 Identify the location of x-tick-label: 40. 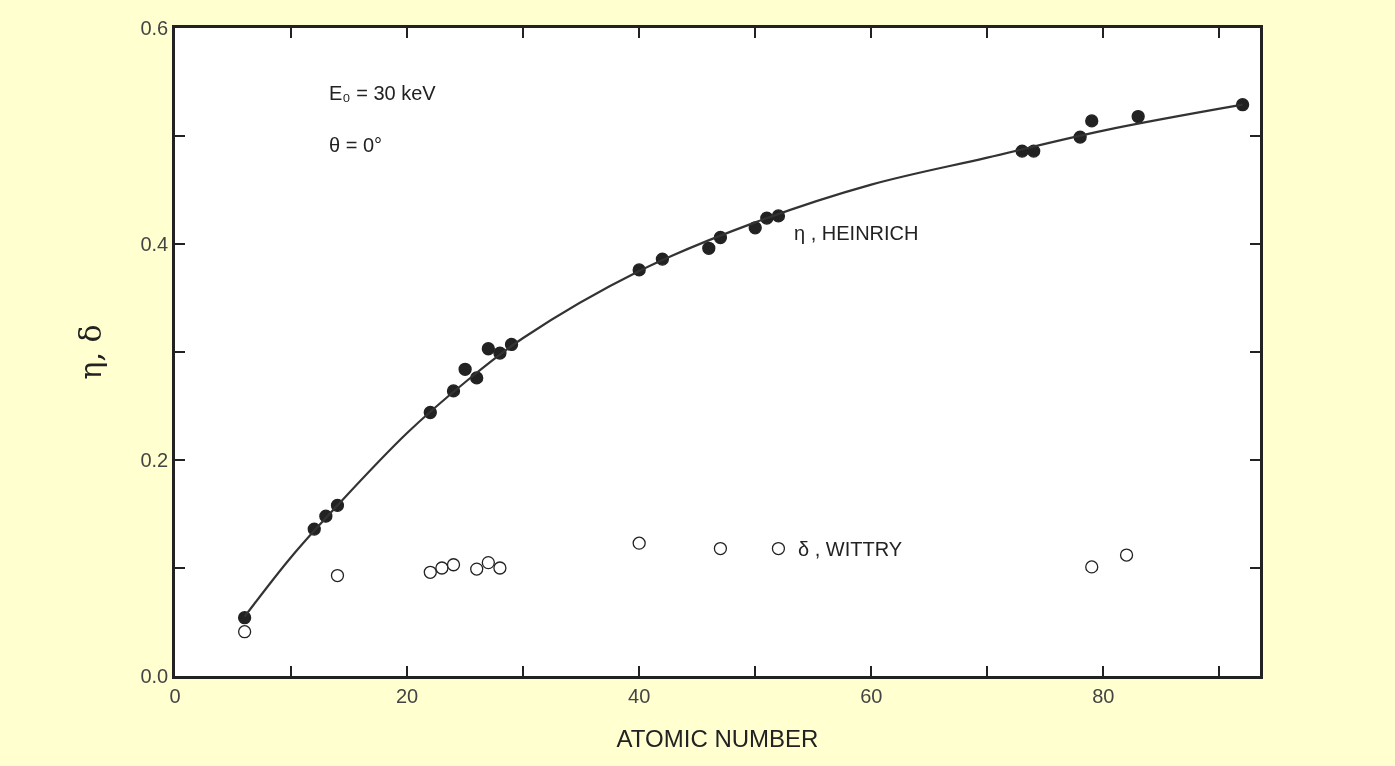
(639, 695).